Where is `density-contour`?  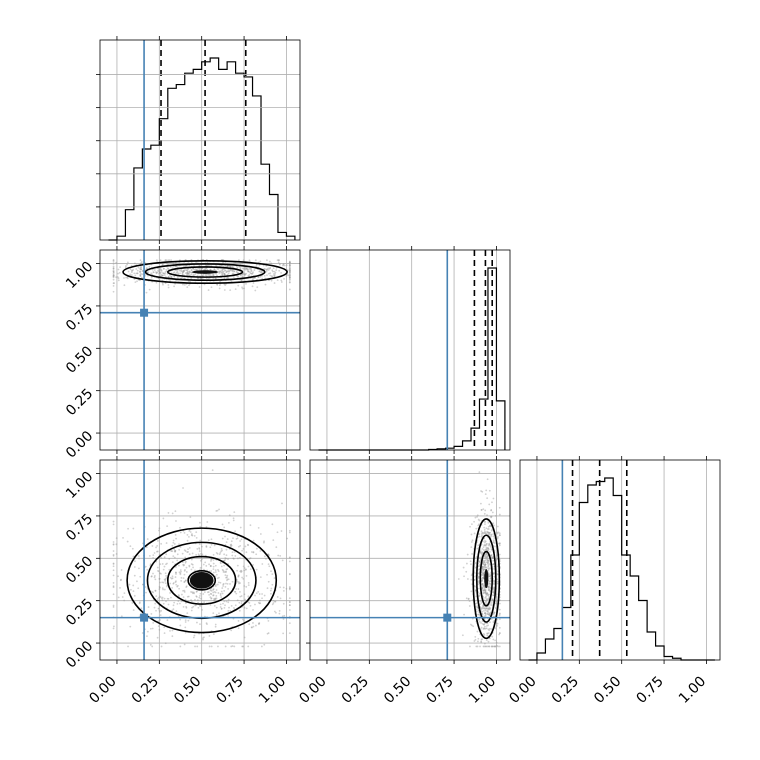
density-contour is located at coordinates (202, 580).